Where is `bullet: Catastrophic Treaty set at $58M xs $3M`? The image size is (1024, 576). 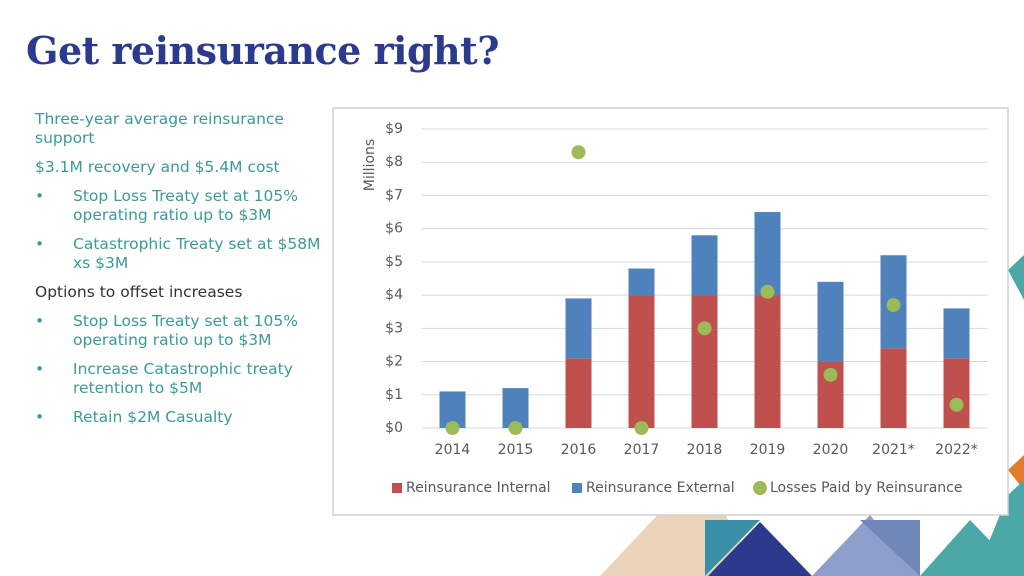
bullet: Catastrophic Treaty set at $58M xs $3M is located at coordinates (185, 254).